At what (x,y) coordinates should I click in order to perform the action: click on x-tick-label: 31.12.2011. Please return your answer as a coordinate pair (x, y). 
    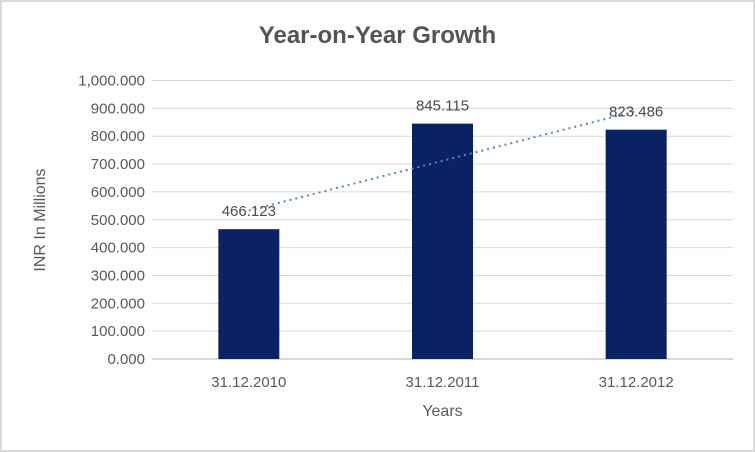
    Looking at the image, I should click on (443, 382).